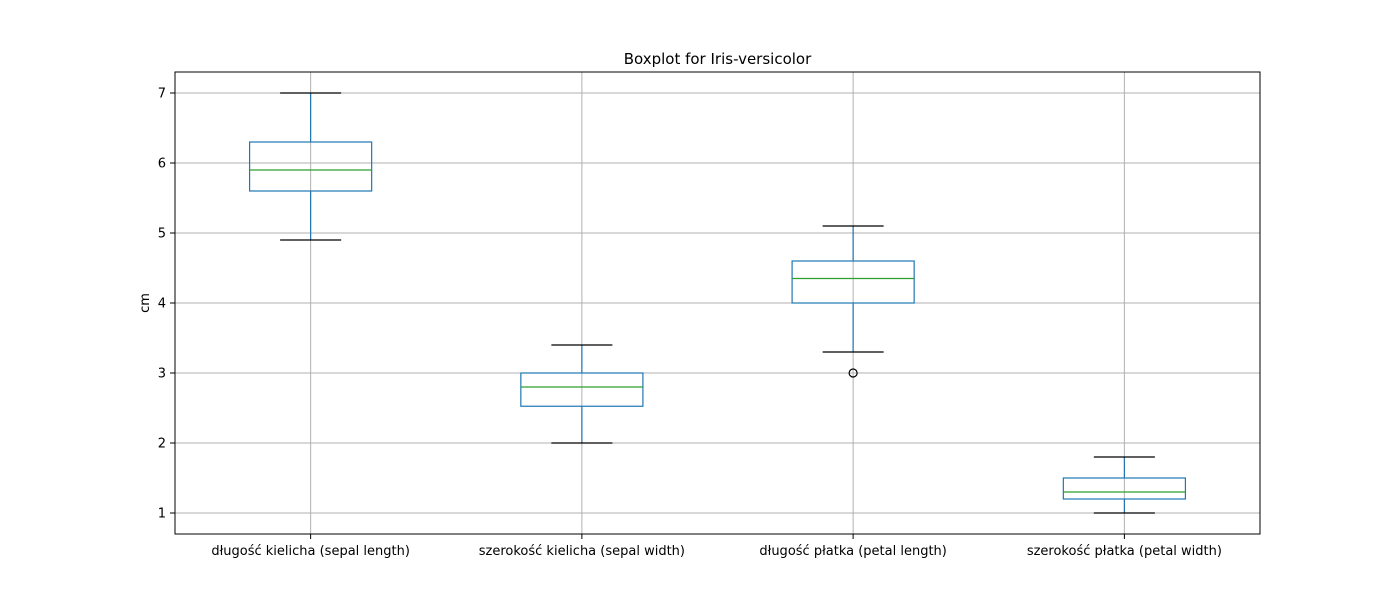  I want to click on chart-title: Boxplot for Iris-versicolor, so click(718, 59).